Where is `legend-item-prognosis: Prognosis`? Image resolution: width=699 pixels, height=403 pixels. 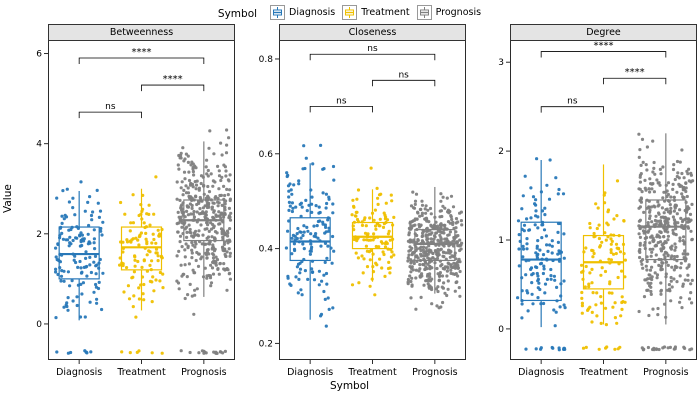 legend-item-prognosis: Prognosis is located at coordinates (449, 12).